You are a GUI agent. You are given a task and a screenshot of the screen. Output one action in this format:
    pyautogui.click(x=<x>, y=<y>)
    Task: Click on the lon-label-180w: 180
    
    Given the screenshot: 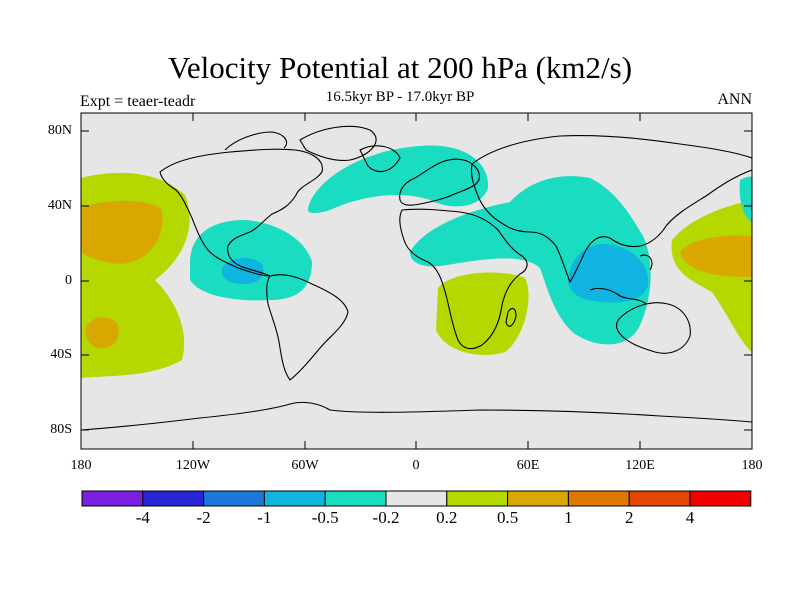 What is the action you would take?
    pyautogui.click(x=81, y=465)
    